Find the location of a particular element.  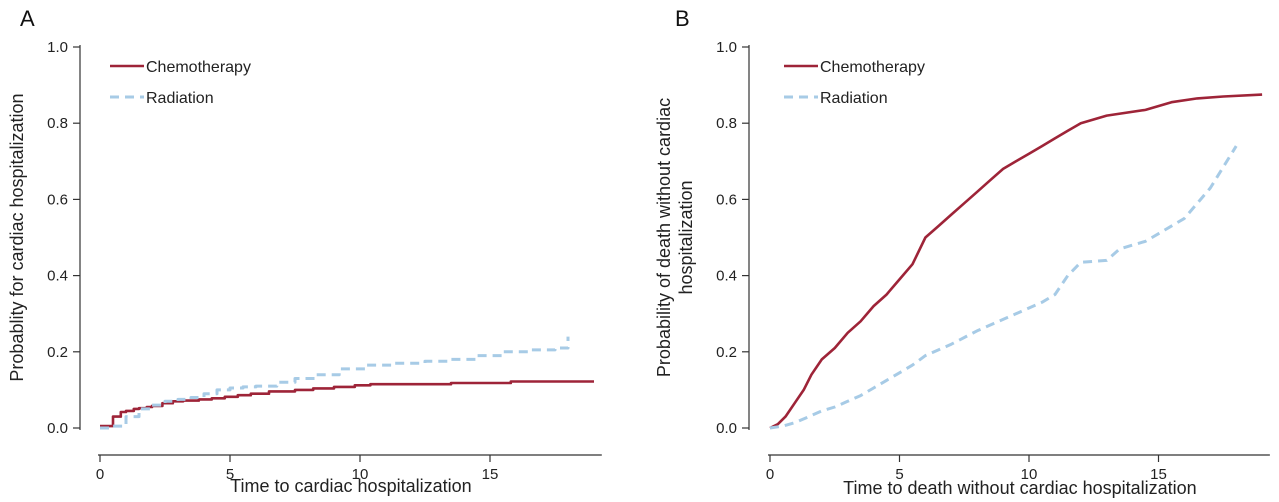

panel-label: A is located at coordinates (27, 18).